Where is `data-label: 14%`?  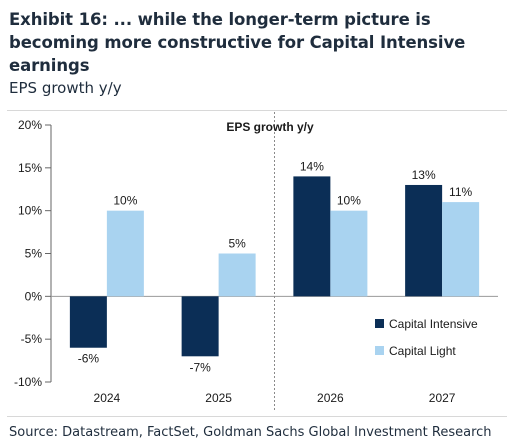
data-label: 14% is located at coordinates (312, 166).